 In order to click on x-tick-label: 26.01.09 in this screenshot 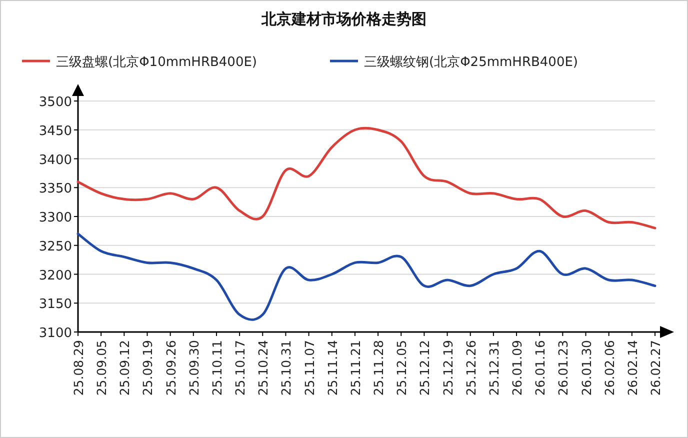, I will do `click(517, 368)`.